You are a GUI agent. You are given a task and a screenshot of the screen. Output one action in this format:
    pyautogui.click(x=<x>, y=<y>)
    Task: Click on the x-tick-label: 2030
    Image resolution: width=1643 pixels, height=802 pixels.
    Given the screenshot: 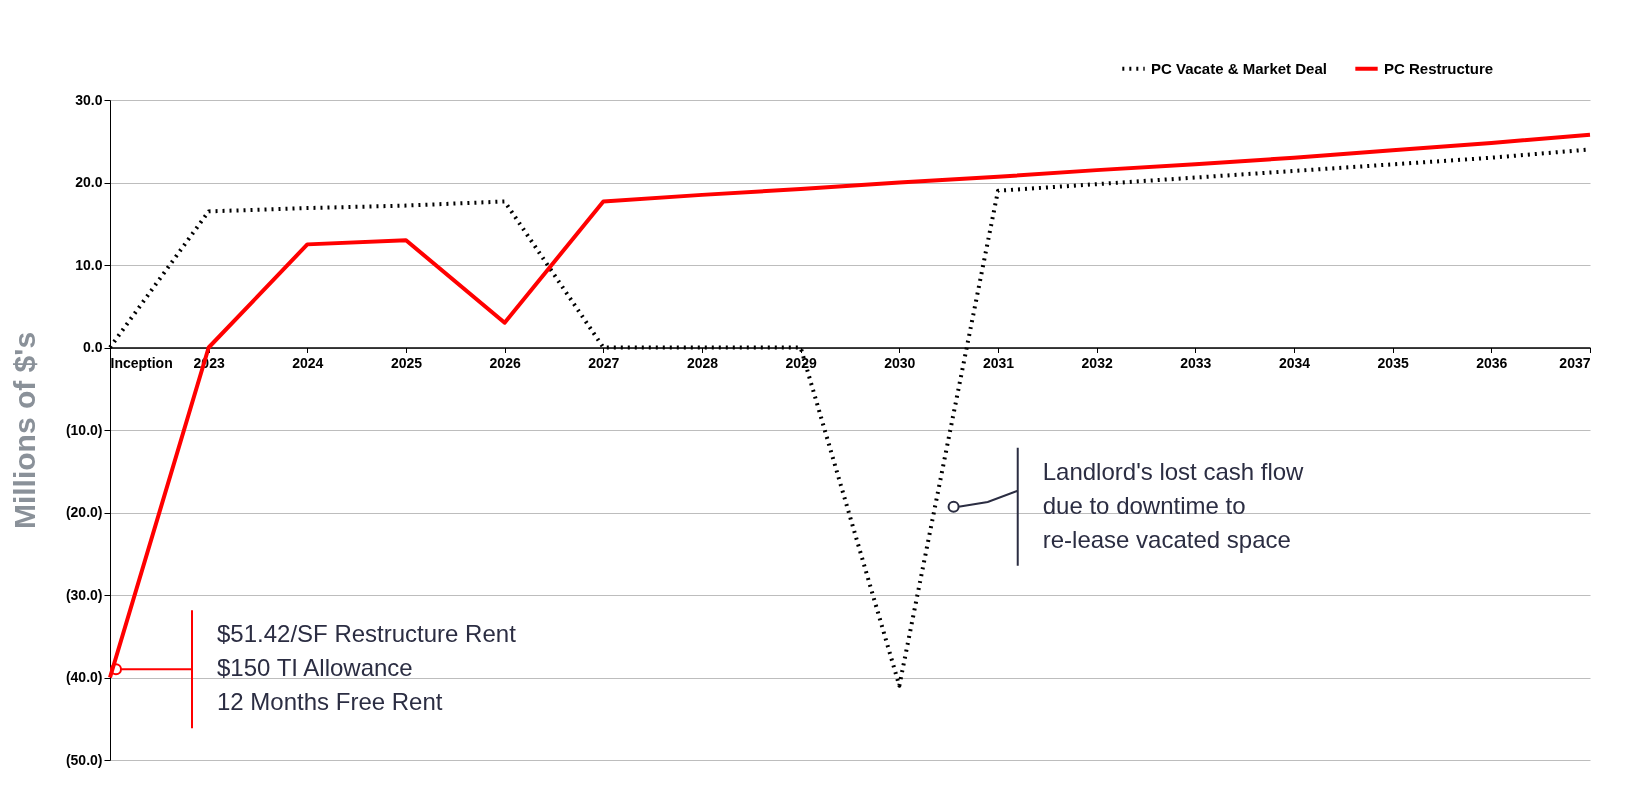 What is the action you would take?
    pyautogui.click(x=900, y=363)
    